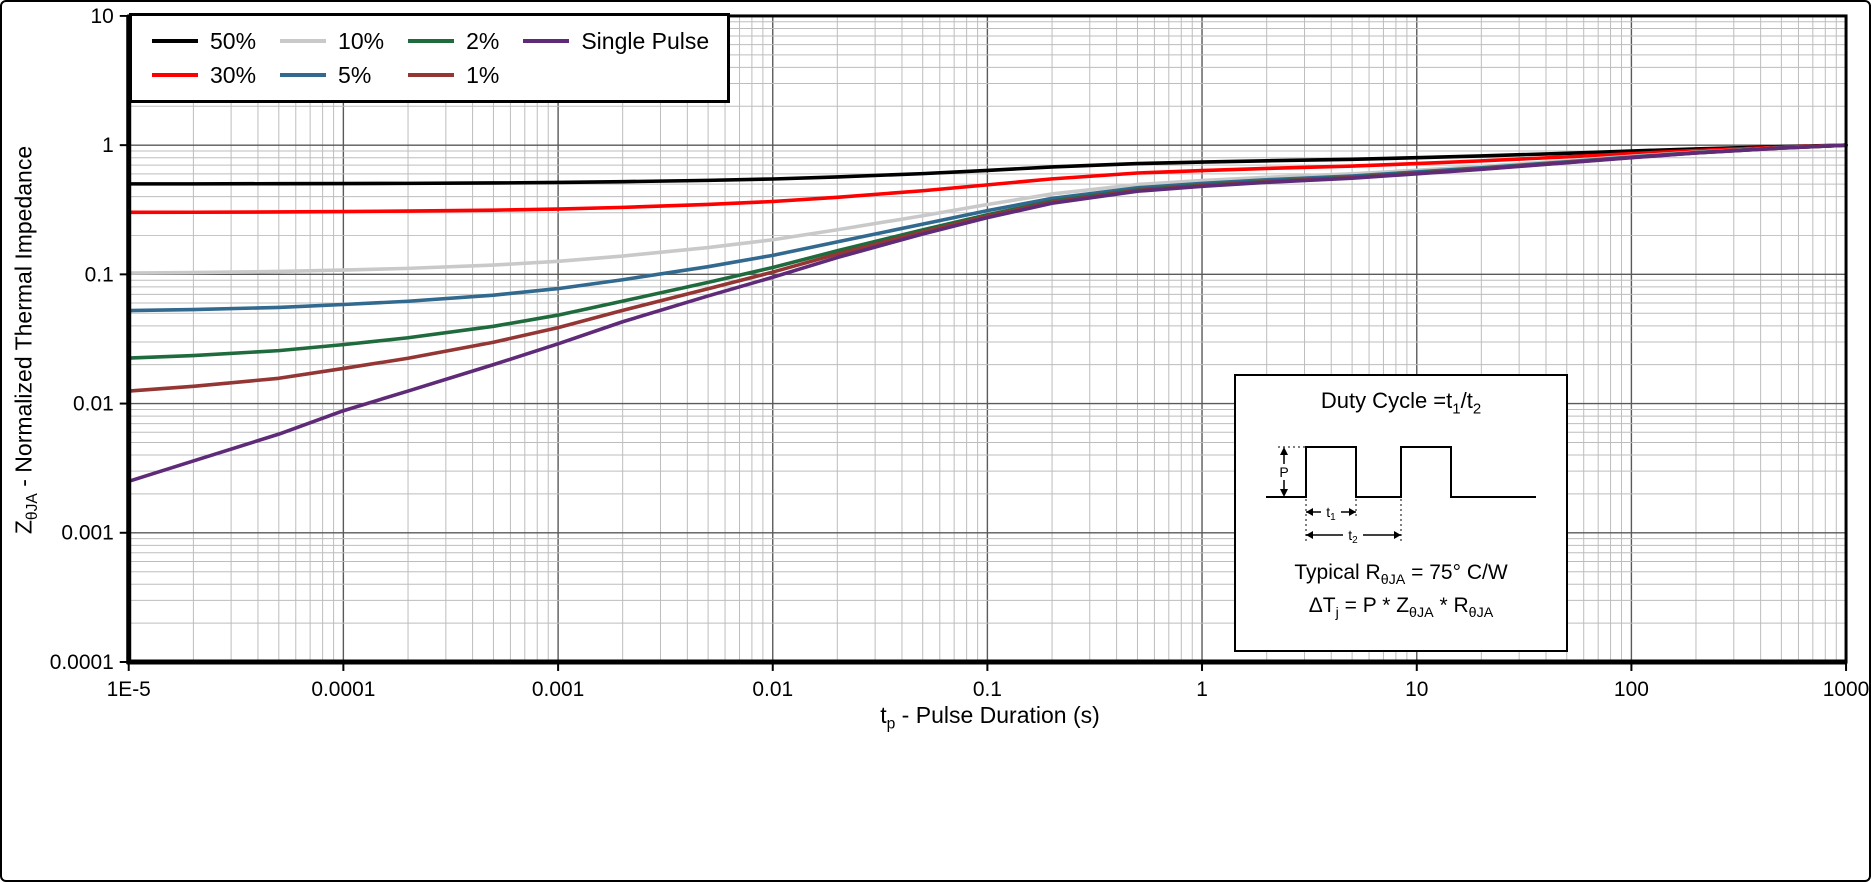 The height and width of the screenshot is (882, 1871). What do you see at coordinates (772, 689) in the screenshot?
I see `x-tick-label: 0.01` at bounding box center [772, 689].